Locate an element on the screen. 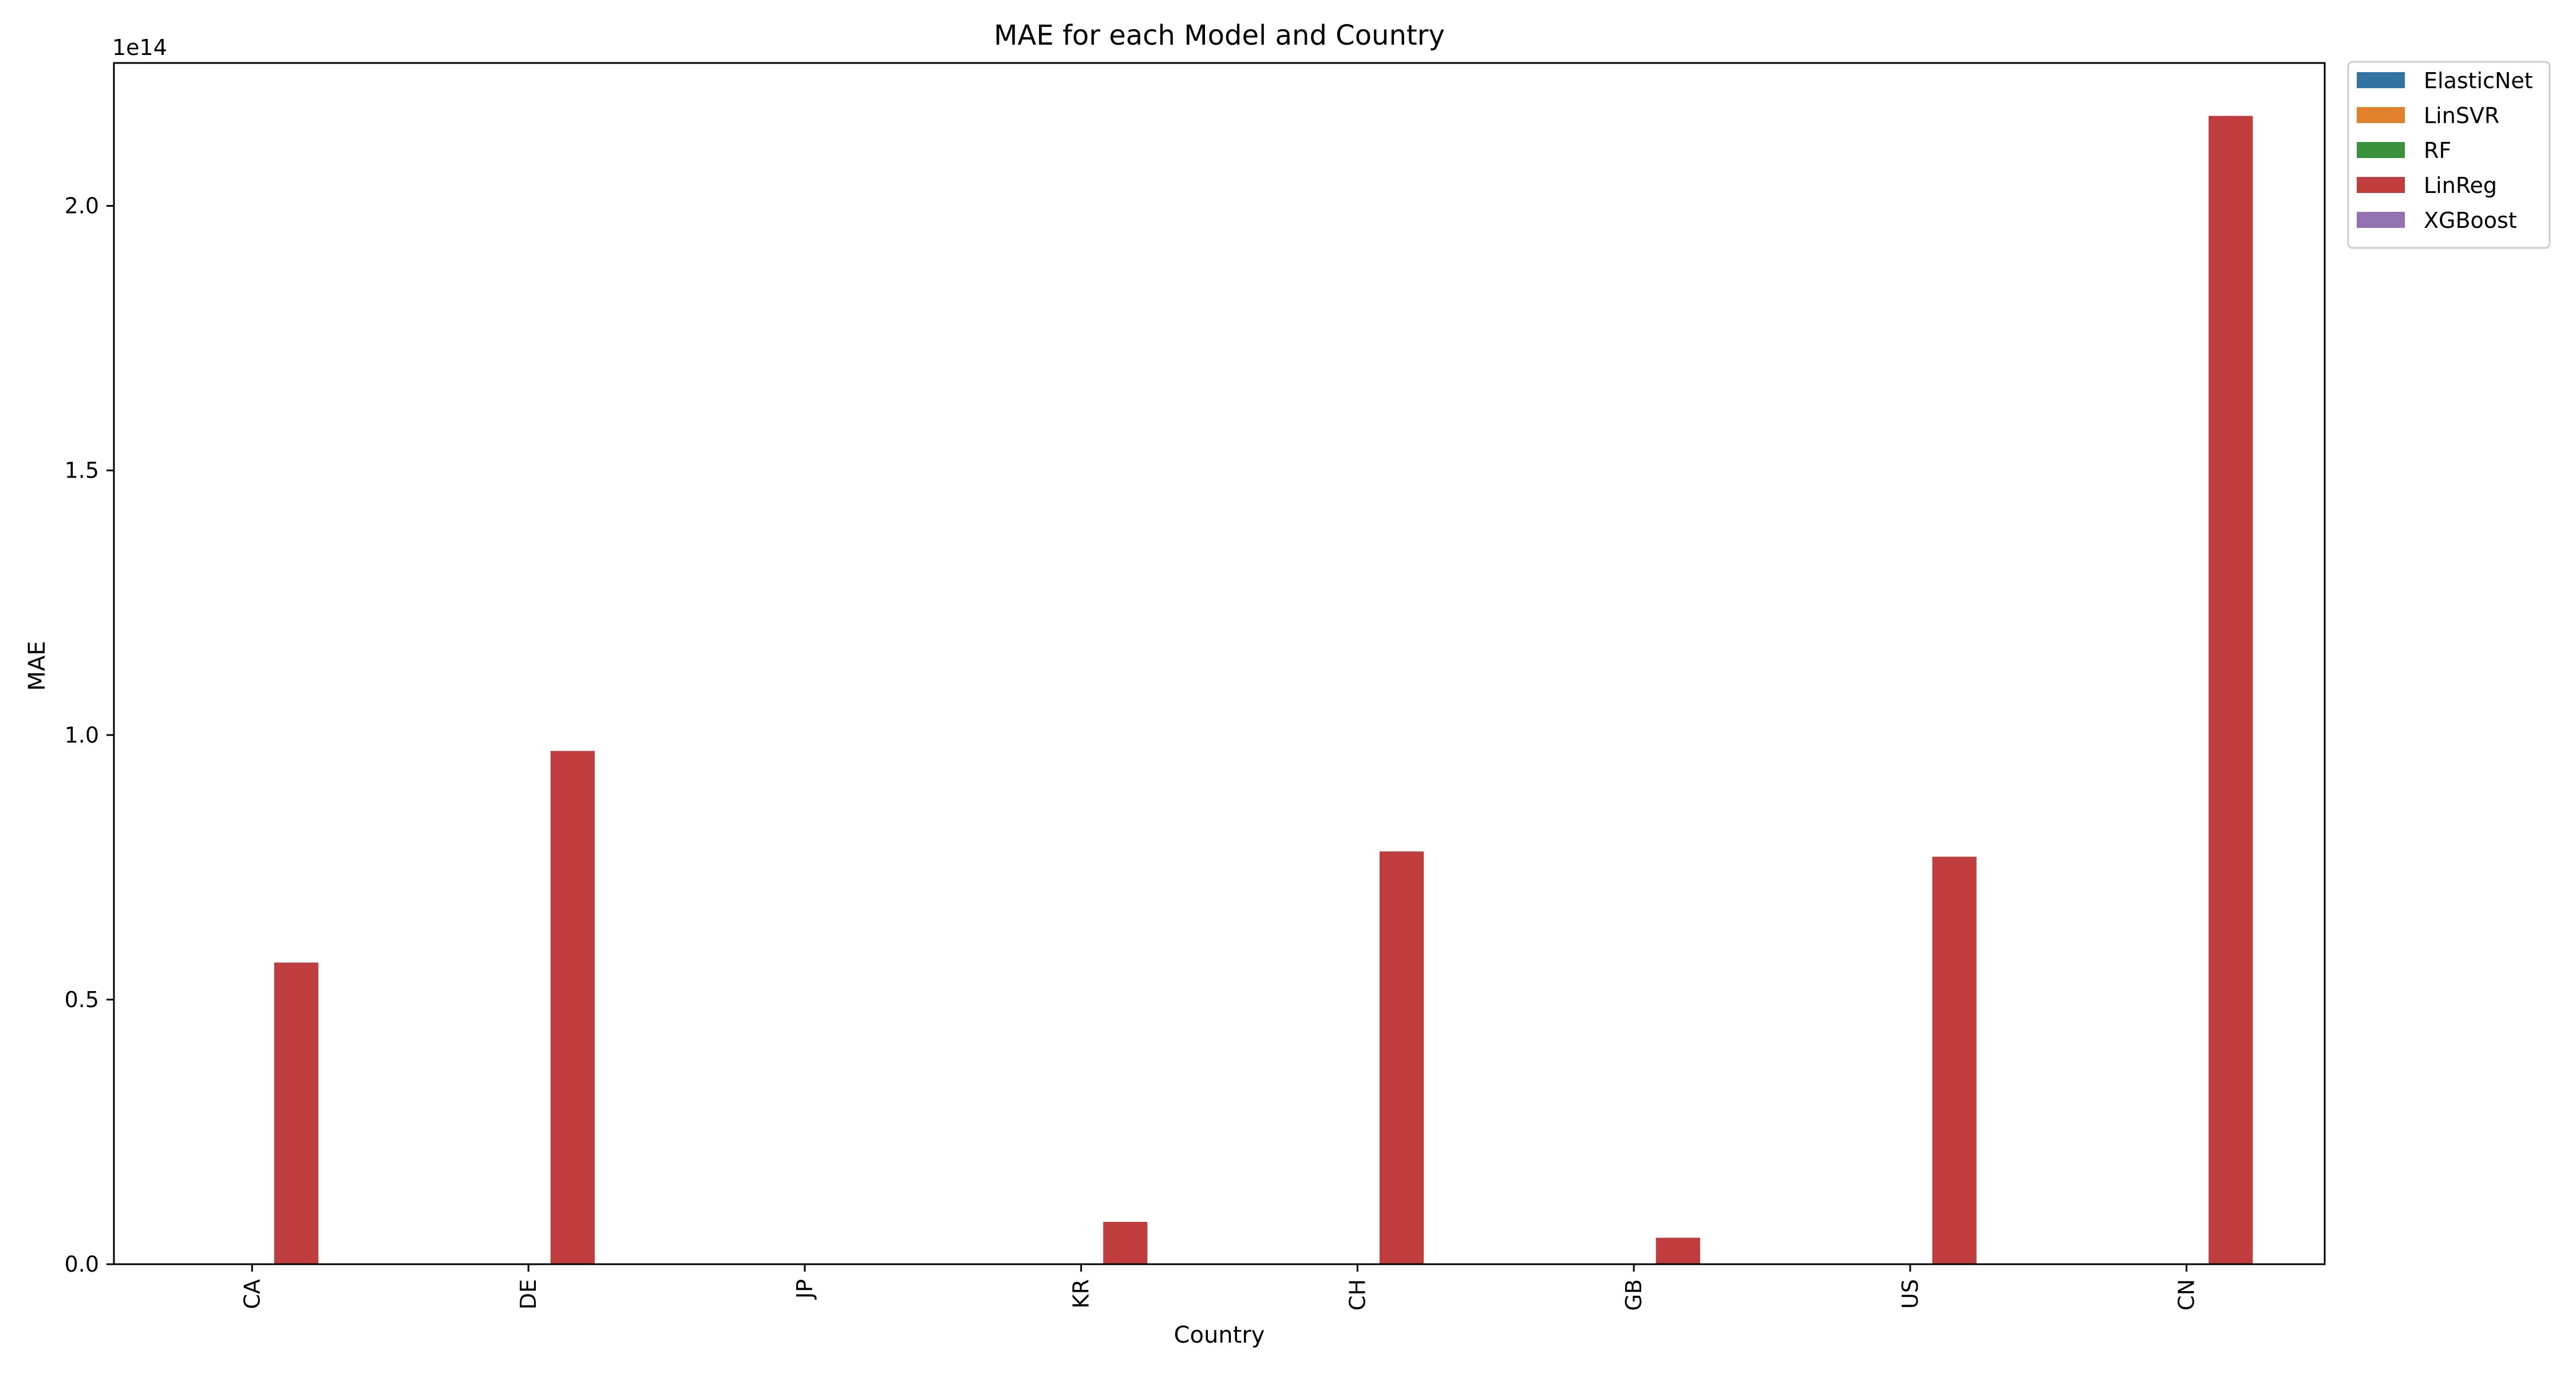 This screenshot has height=1377, width=2576. y-scale-label: 1e14 is located at coordinates (139, 47).